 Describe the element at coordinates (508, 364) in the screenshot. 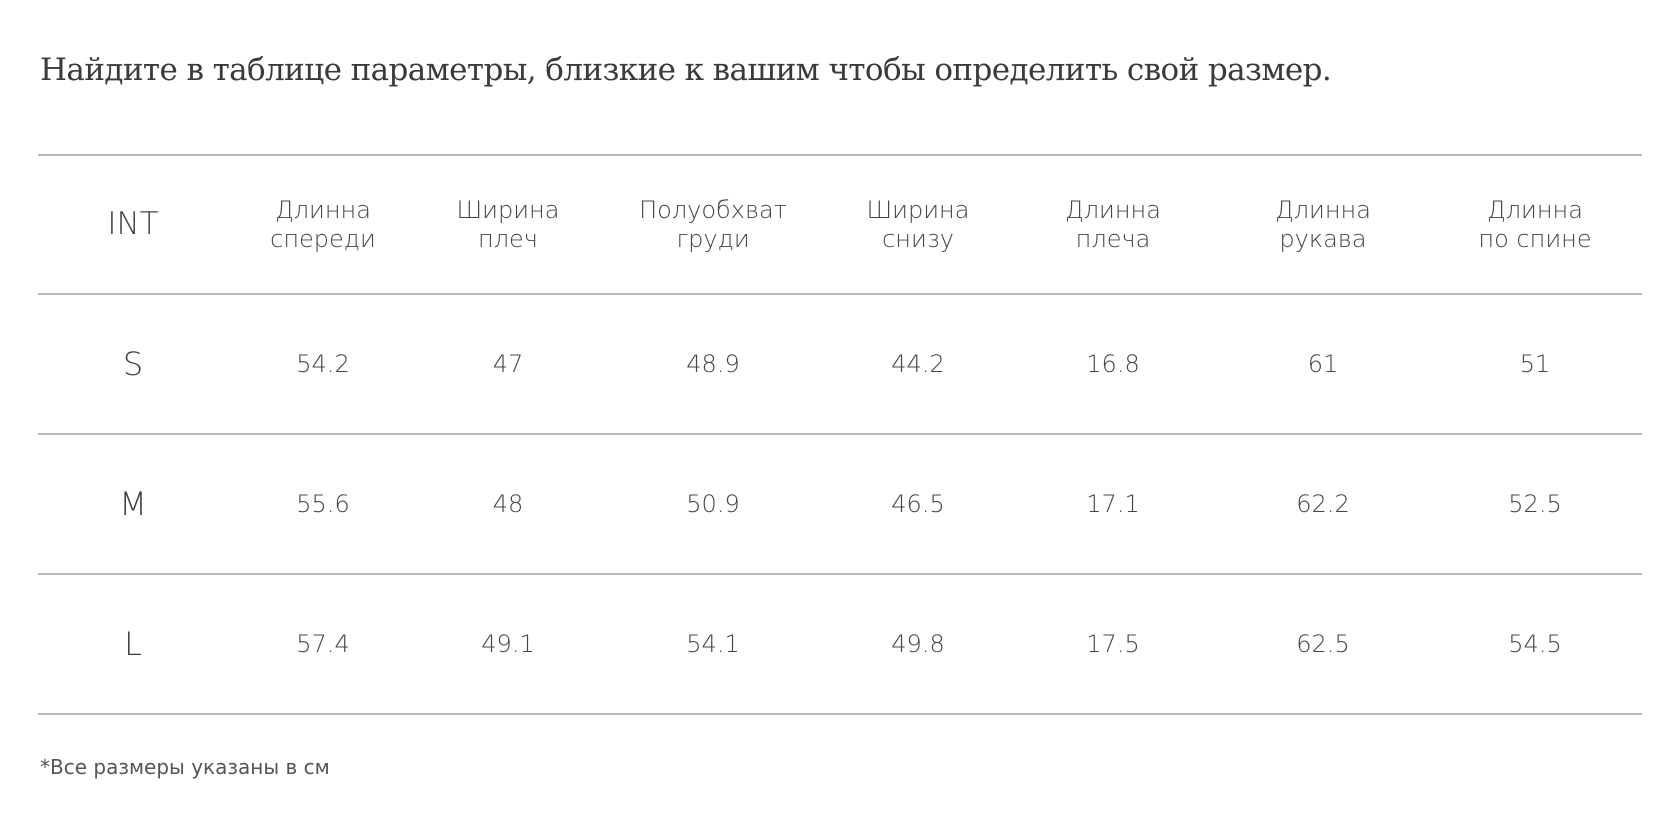

I see `table-cell: 47` at that location.